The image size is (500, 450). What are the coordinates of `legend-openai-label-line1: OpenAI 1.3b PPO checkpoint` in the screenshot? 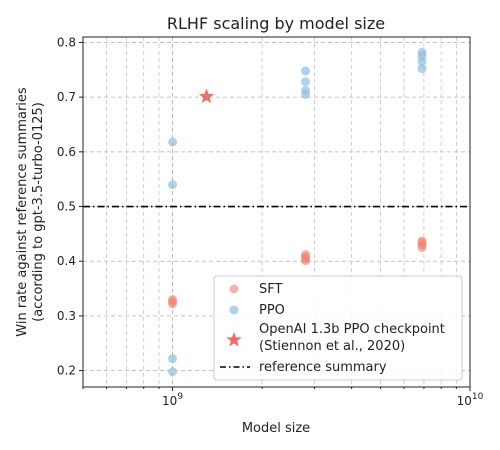 It's located at (352, 329).